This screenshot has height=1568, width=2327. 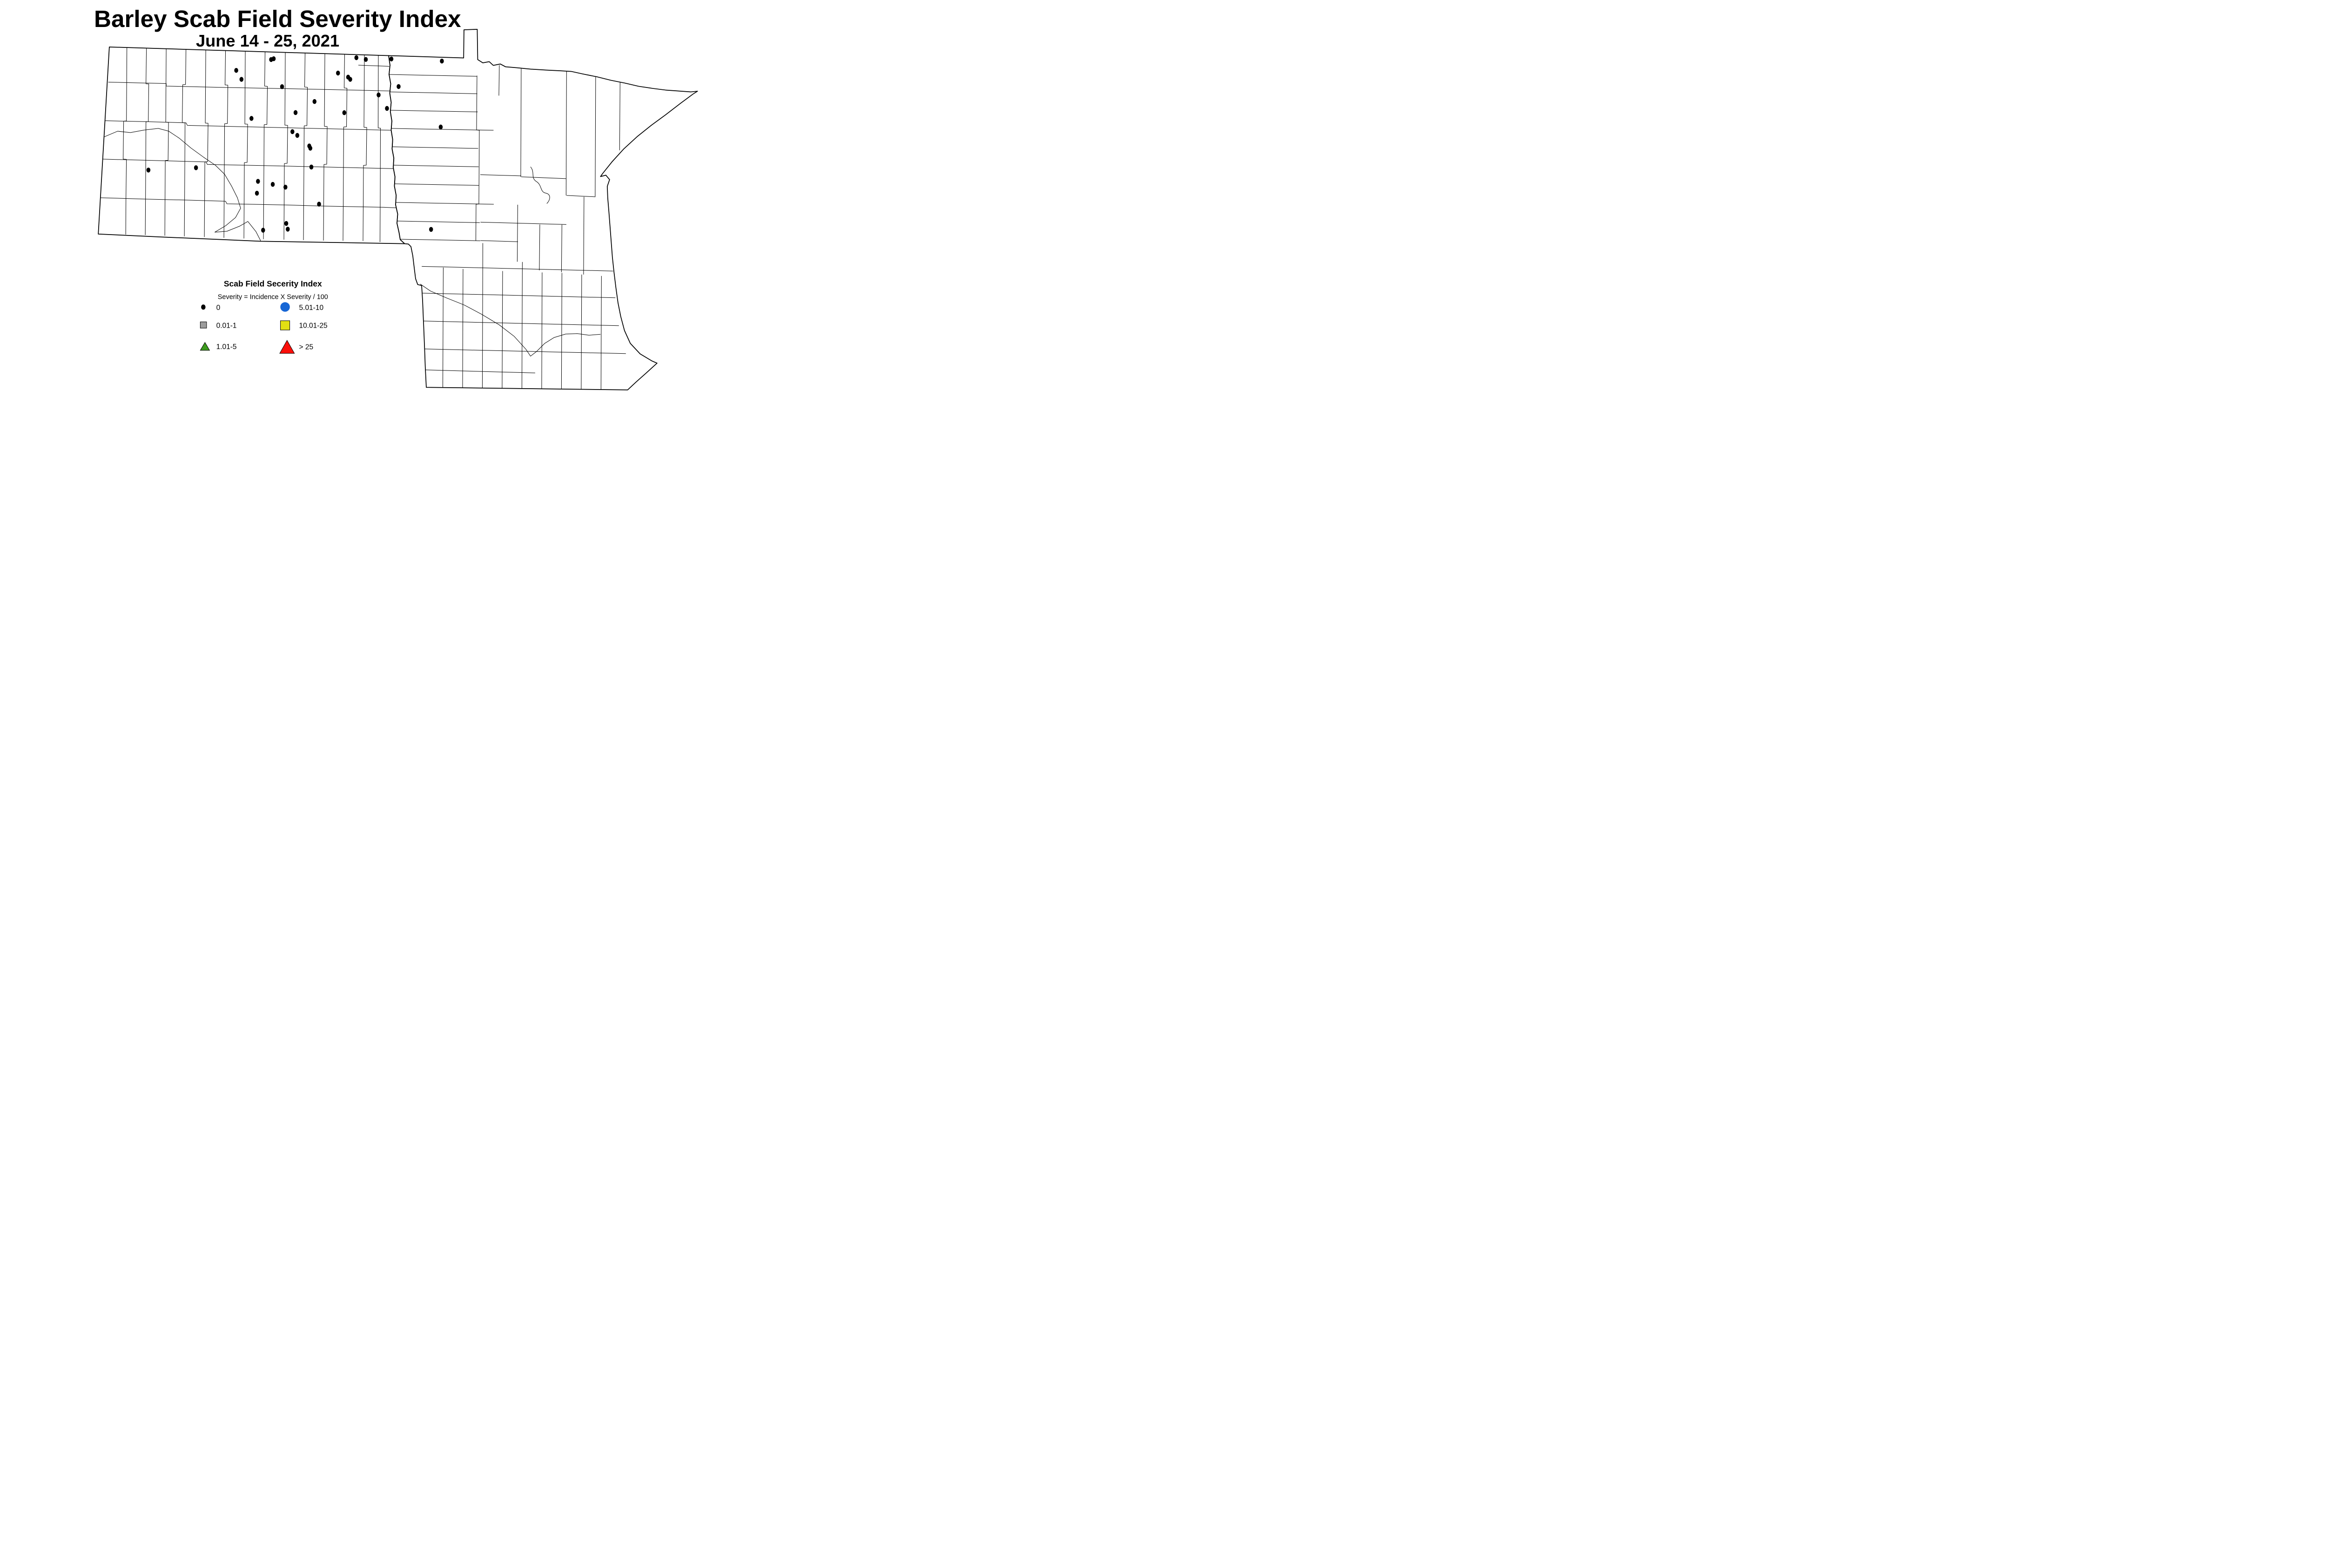 What do you see at coordinates (267, 40) in the screenshot?
I see `date-range-subtitle: June 14 - 25, 2021` at bounding box center [267, 40].